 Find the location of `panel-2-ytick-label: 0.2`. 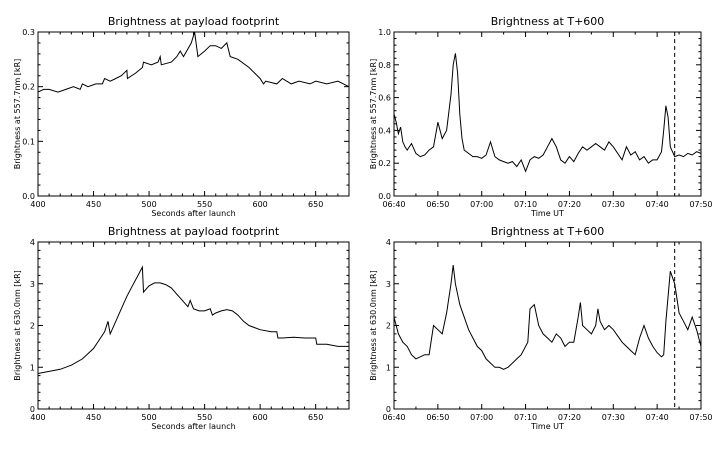

panel-2-ytick-label: 0.2 is located at coordinates (384, 163).